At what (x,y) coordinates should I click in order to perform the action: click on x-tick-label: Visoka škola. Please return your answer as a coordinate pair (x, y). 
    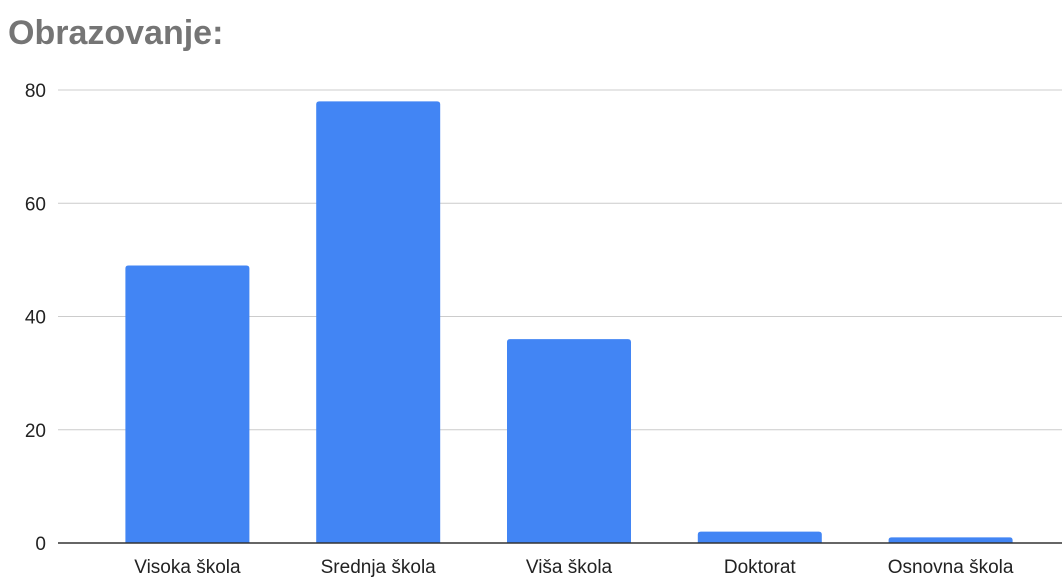
    Looking at the image, I should click on (187, 567).